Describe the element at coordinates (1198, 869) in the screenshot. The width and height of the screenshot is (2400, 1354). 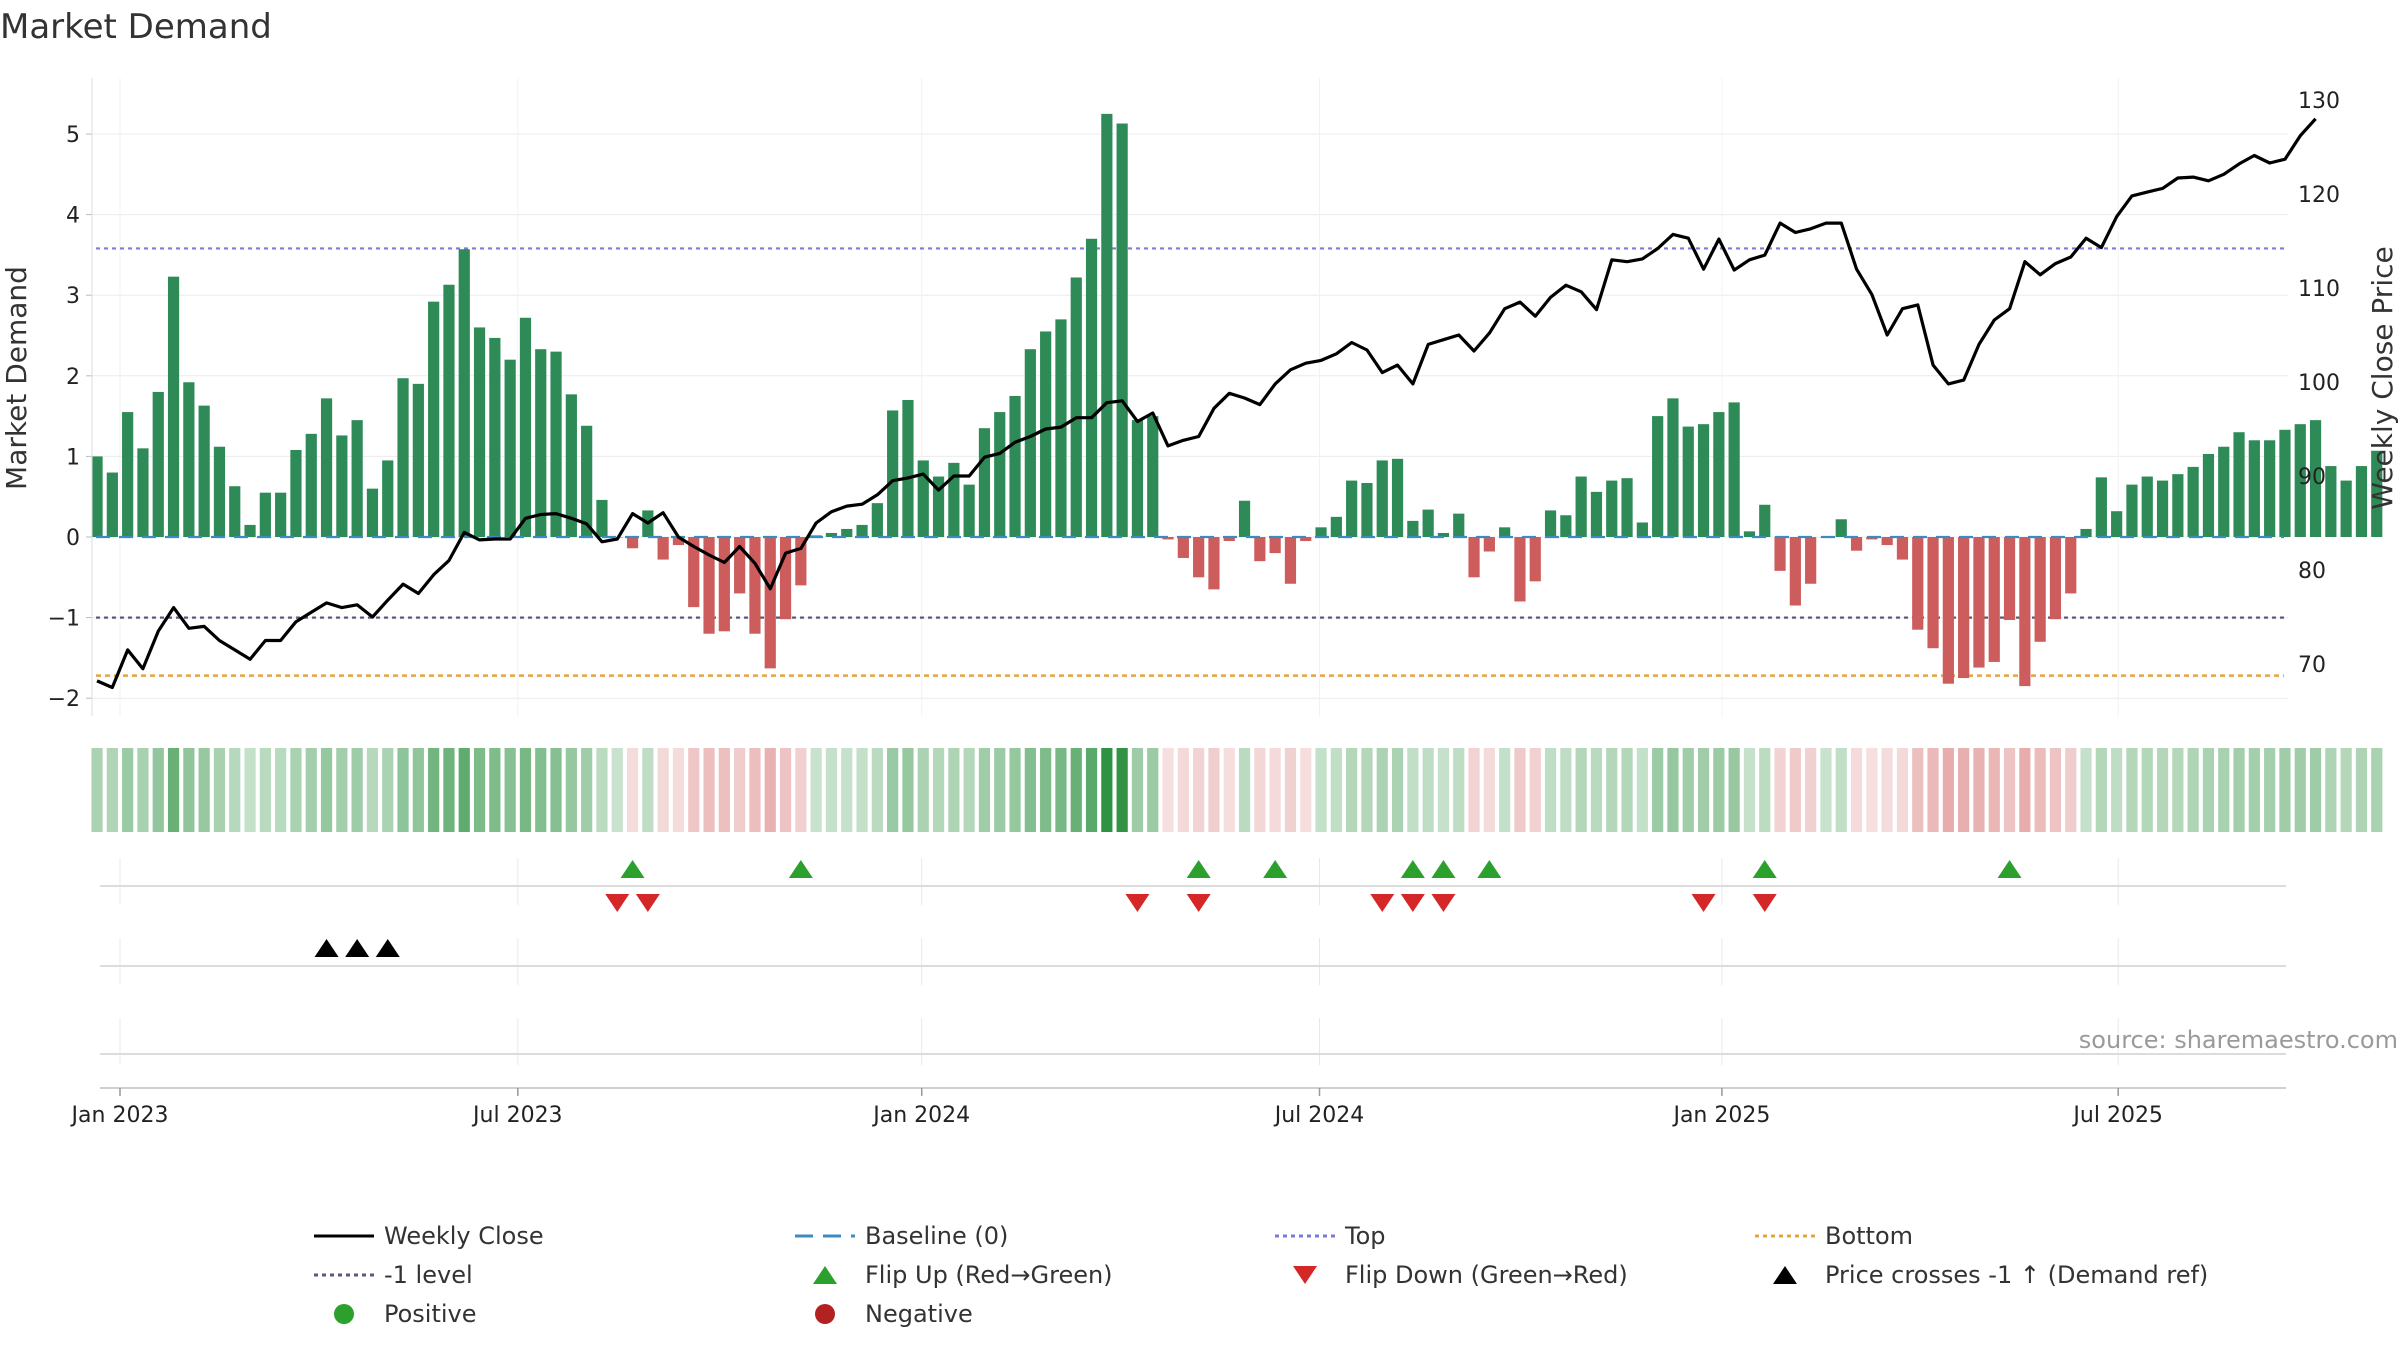
I see `flip-up-marker` at that location.